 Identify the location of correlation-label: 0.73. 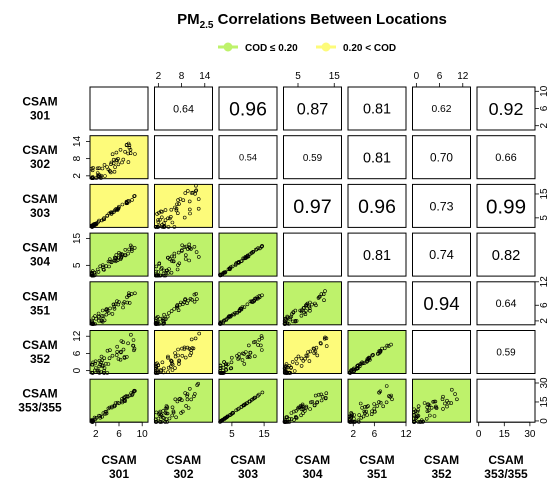
(441, 206).